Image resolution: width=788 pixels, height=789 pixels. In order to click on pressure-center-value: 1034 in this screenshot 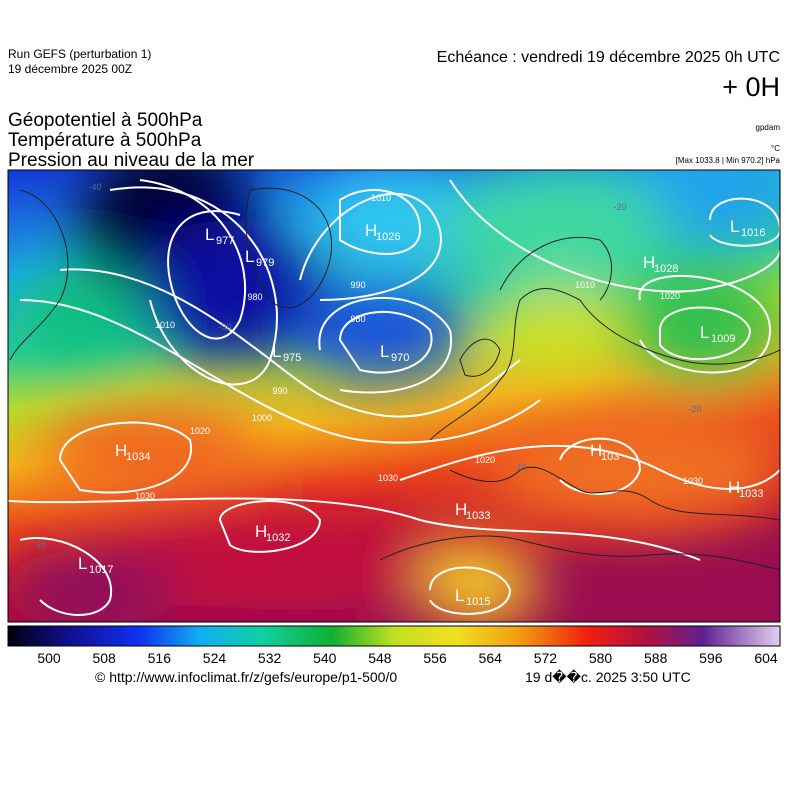, I will do `click(138, 457)`.